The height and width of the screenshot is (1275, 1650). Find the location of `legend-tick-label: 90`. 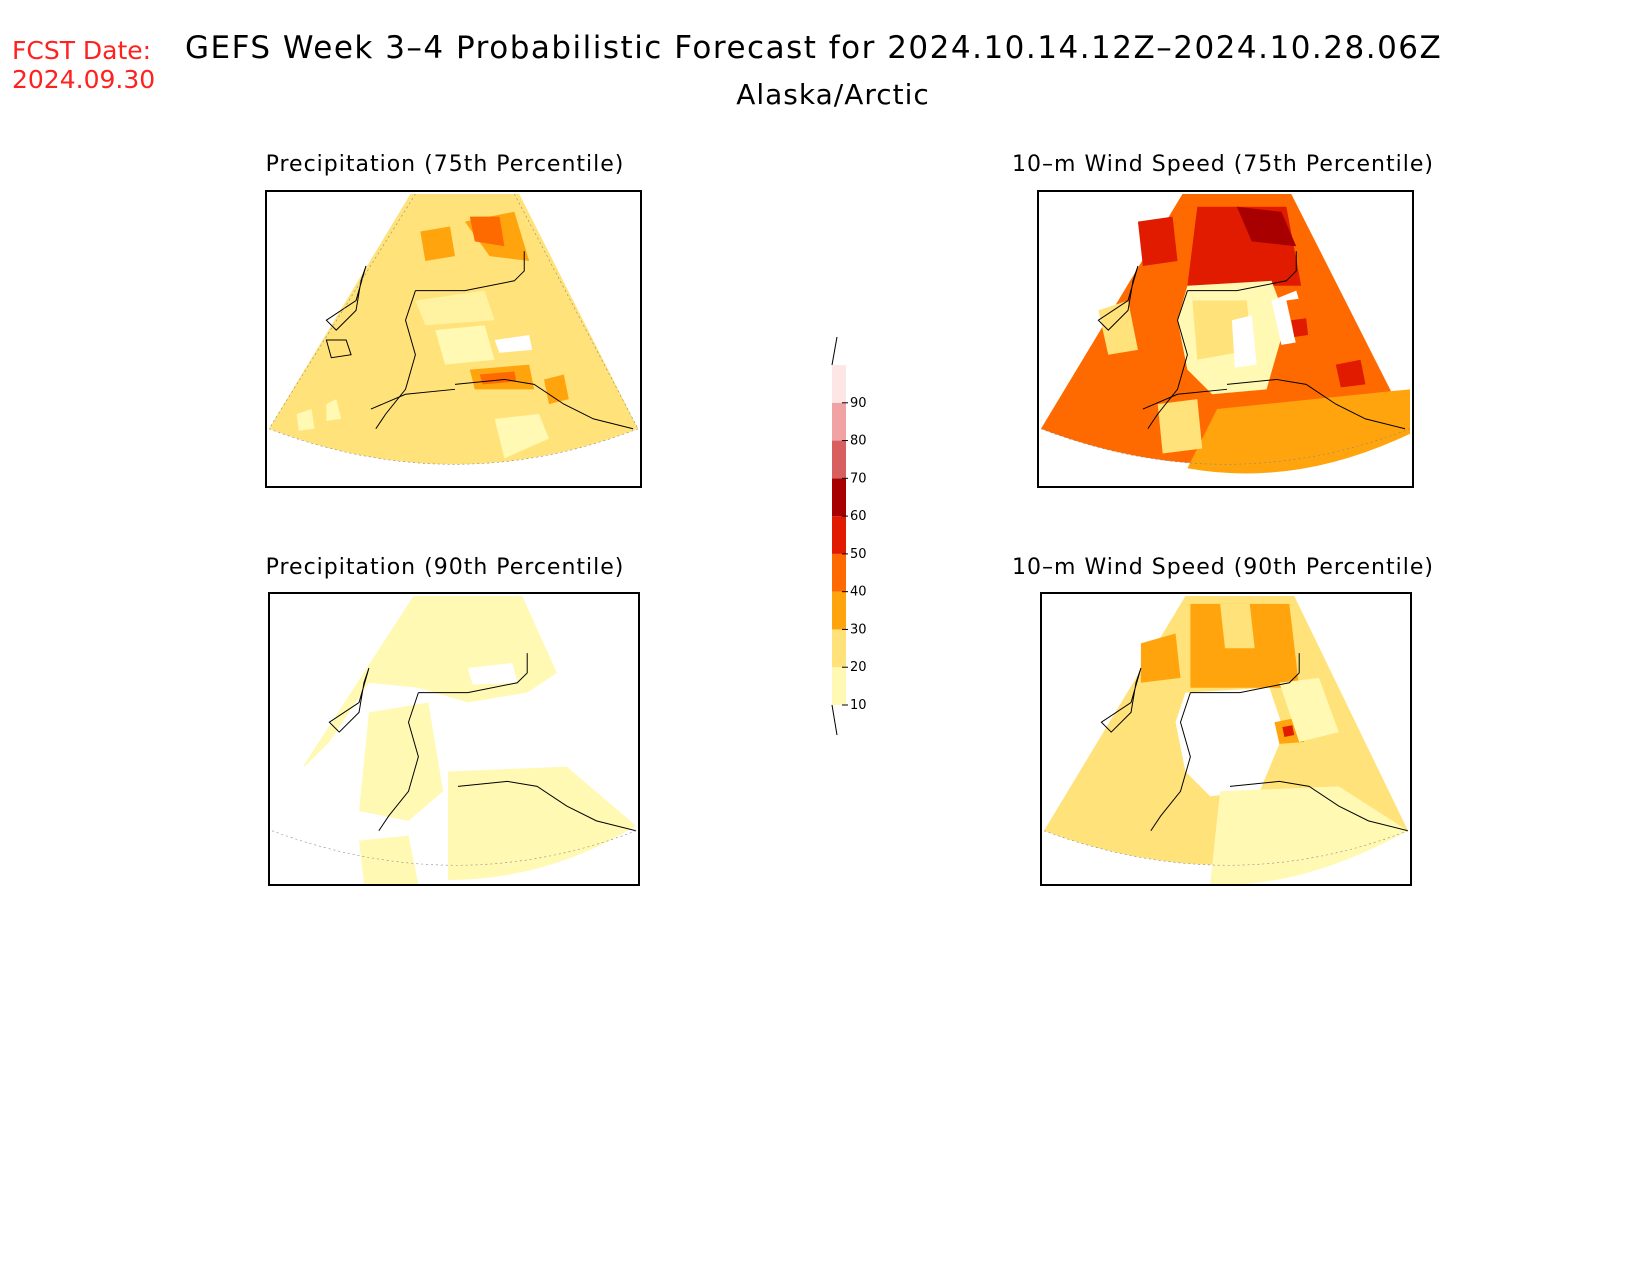

legend-tick-label: 90 is located at coordinates (858, 403).